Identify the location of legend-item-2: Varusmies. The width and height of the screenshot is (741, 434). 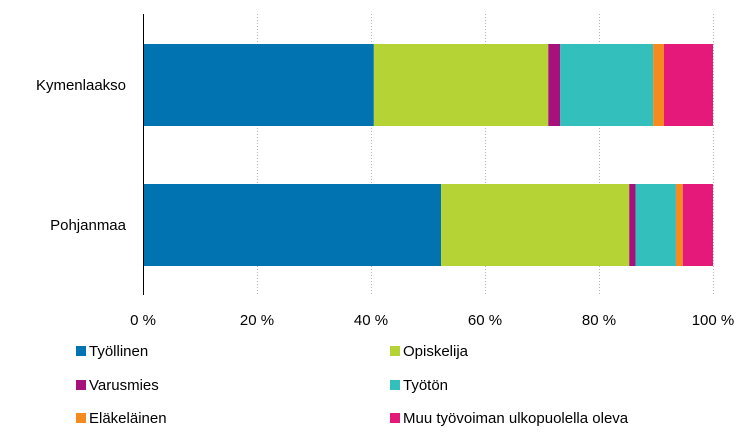
(117, 385).